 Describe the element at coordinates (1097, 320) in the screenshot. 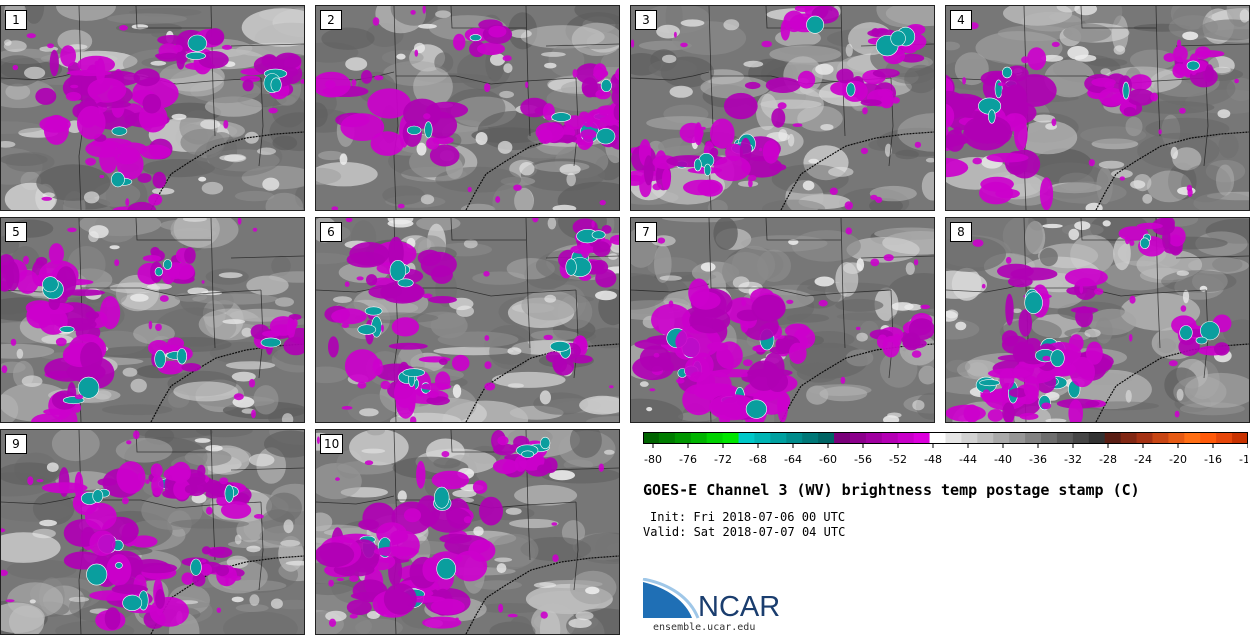

I see `member-panel-8: 8` at that location.